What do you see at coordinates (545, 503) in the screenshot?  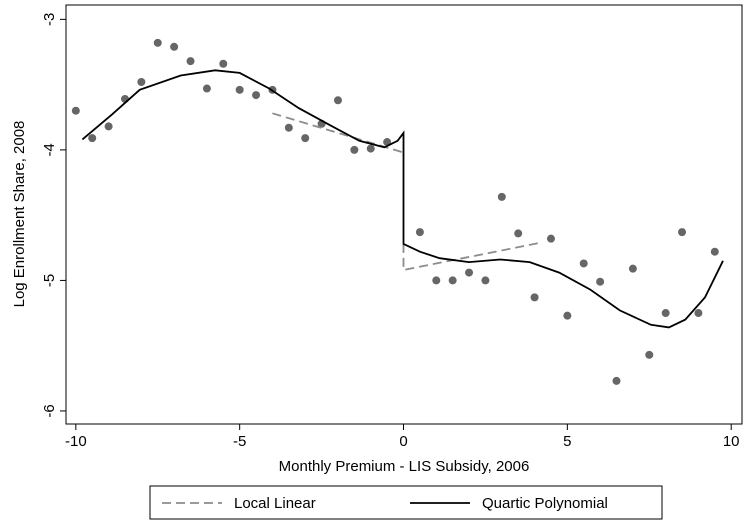 I see `legend-label: Quartic Polynomial` at bounding box center [545, 503].